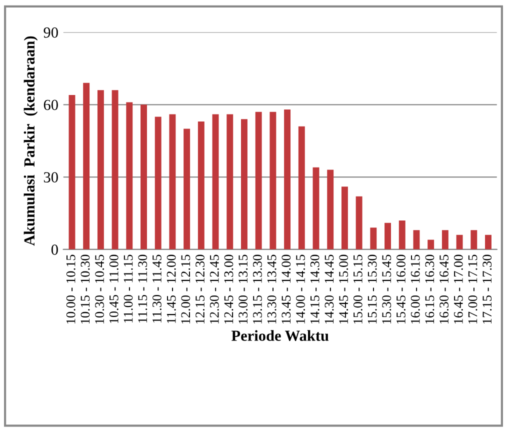  I want to click on x-tick-label: 15.00 - 15.15, so click(357, 289).